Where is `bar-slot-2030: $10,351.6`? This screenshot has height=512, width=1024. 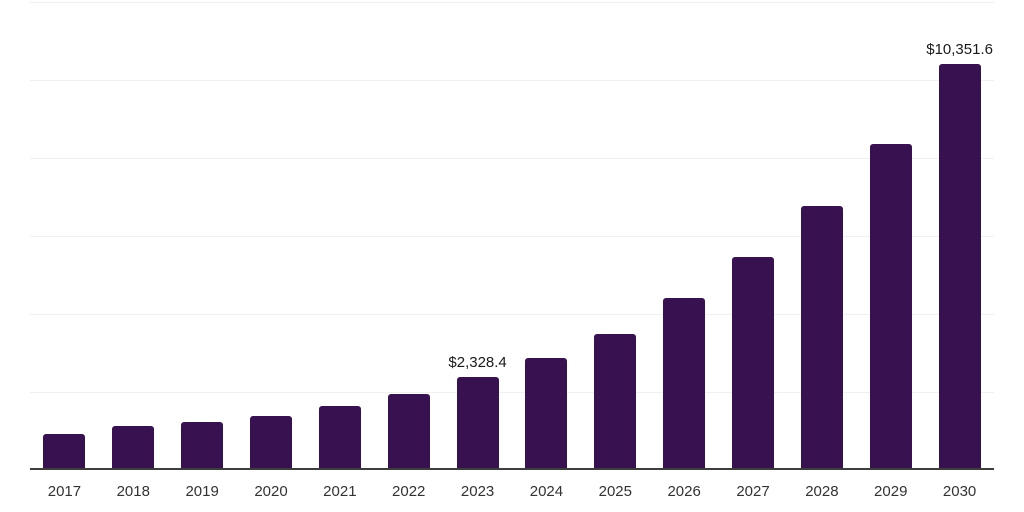
bar-slot-2030: $10,351.6 is located at coordinates (959, 235).